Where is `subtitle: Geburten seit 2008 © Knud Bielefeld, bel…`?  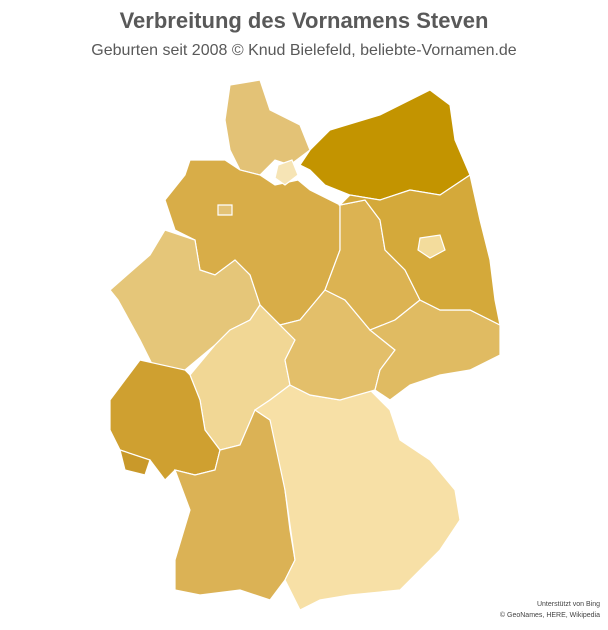
subtitle: Geburten seit 2008 © Knud Bielefeld, bel… is located at coordinates (304, 50).